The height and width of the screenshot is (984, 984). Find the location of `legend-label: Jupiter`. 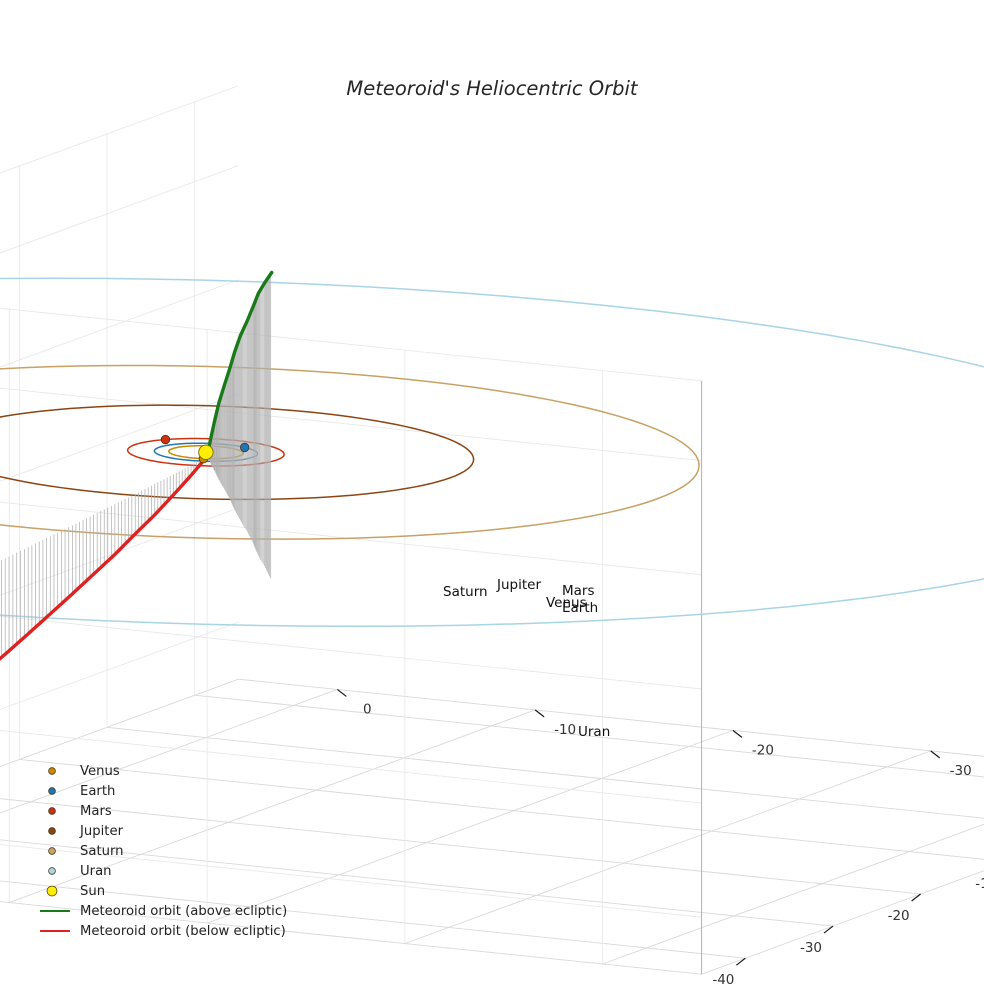

legend-label: Jupiter is located at coordinates (101, 831).